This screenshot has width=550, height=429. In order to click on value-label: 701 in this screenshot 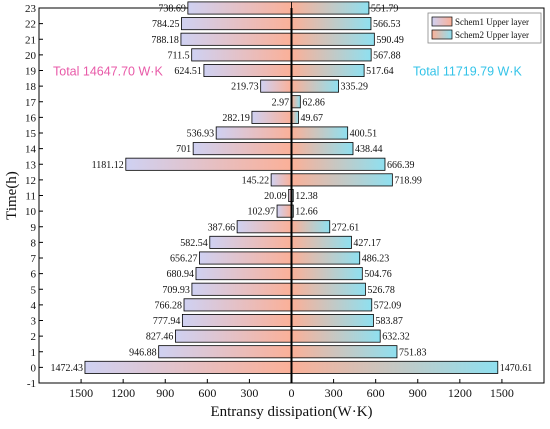, I will do `click(183, 149)`.